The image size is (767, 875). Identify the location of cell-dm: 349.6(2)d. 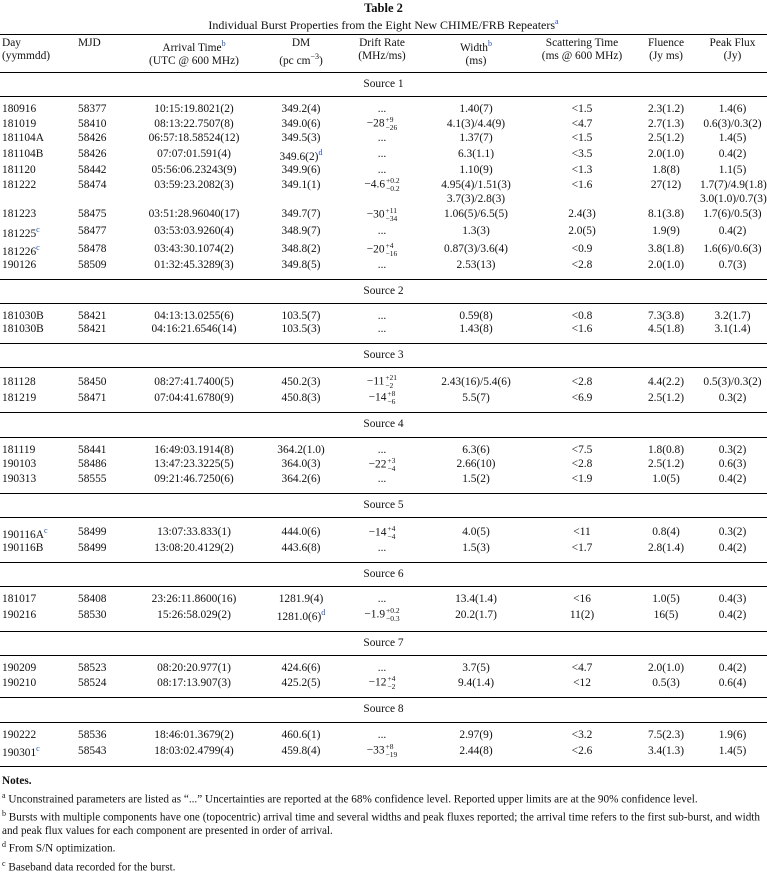
(301, 155).